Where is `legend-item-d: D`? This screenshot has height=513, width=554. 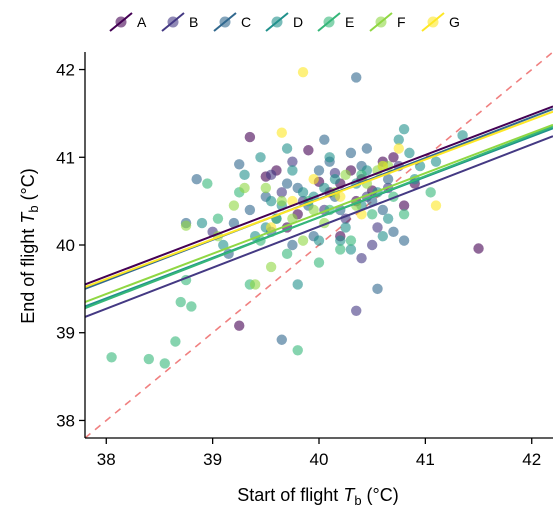
legend-item-d: D is located at coordinates (284, 22).